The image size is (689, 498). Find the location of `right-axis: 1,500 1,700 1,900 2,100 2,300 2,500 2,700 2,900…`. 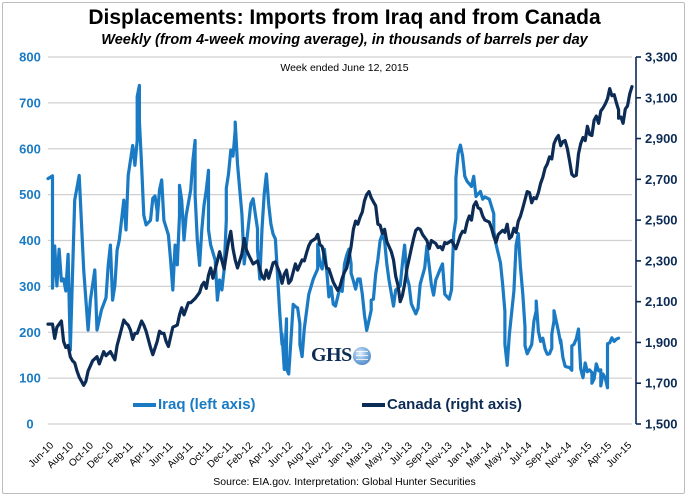

right-axis: 1,500 1,700 1,900 2,100 2,300 2,500 2,700 2,900… is located at coordinates (656, 241).